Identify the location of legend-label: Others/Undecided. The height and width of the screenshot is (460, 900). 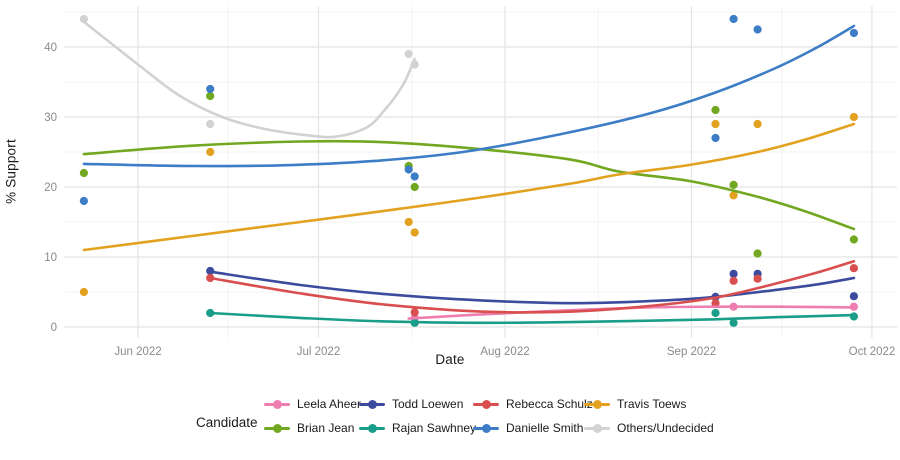
(665, 428).